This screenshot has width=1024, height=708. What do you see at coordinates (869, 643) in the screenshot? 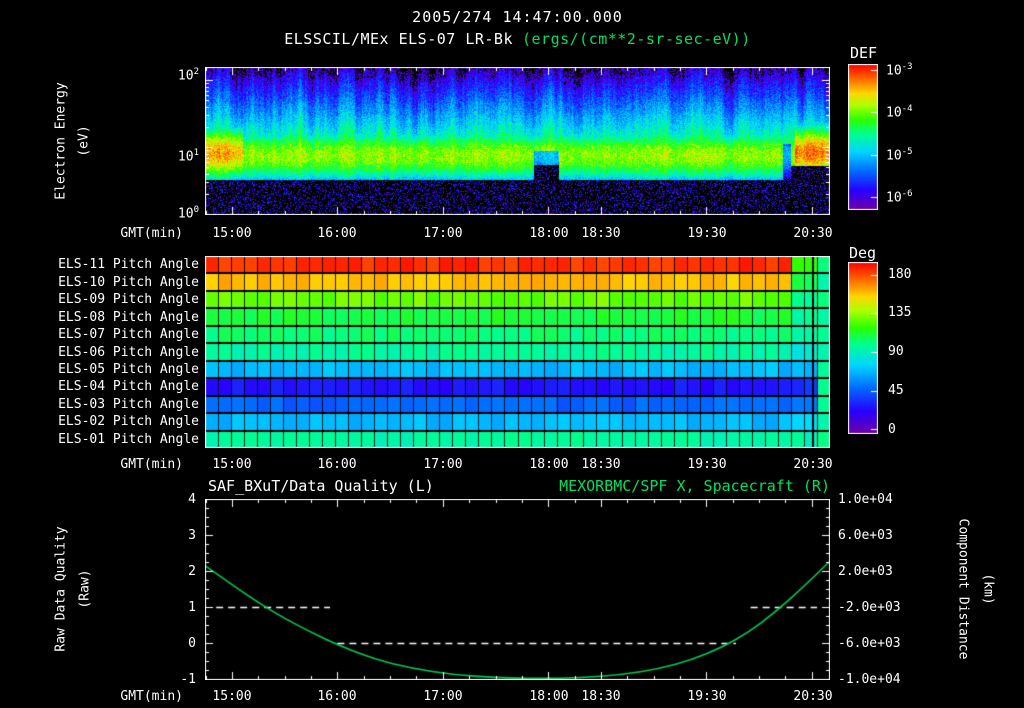
I see `right-y-tick: -6.0e+03` at bounding box center [869, 643].